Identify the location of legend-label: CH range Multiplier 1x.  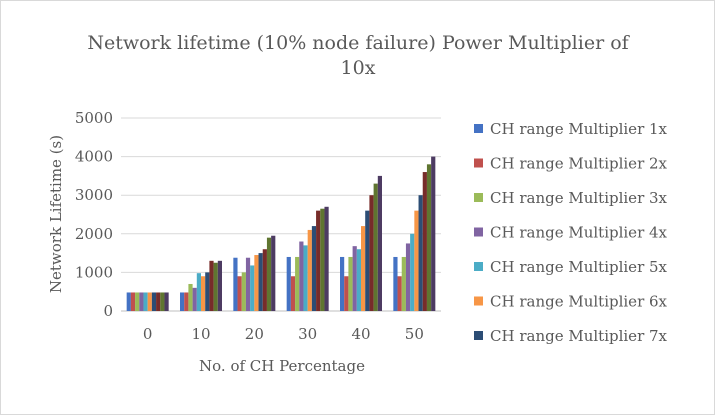
(579, 129).